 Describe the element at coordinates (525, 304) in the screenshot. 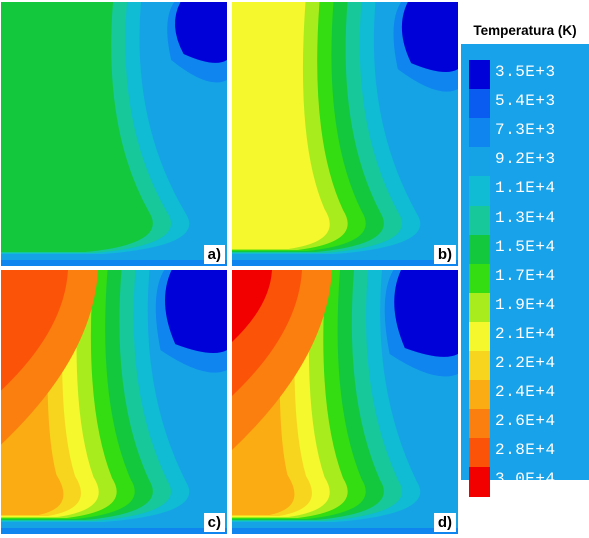

I see `legend-value: 1.9E+4` at that location.